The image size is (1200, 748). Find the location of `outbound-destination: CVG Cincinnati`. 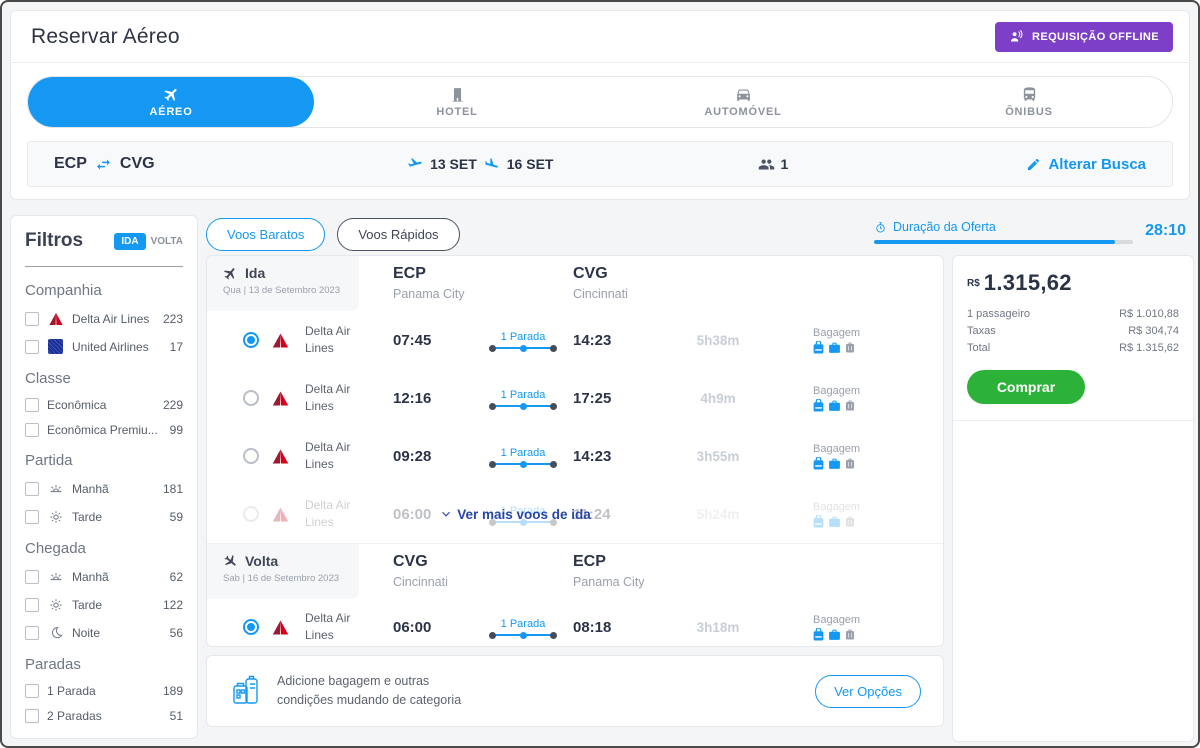

outbound-destination: CVG Cincinnati is located at coordinates (600, 283).